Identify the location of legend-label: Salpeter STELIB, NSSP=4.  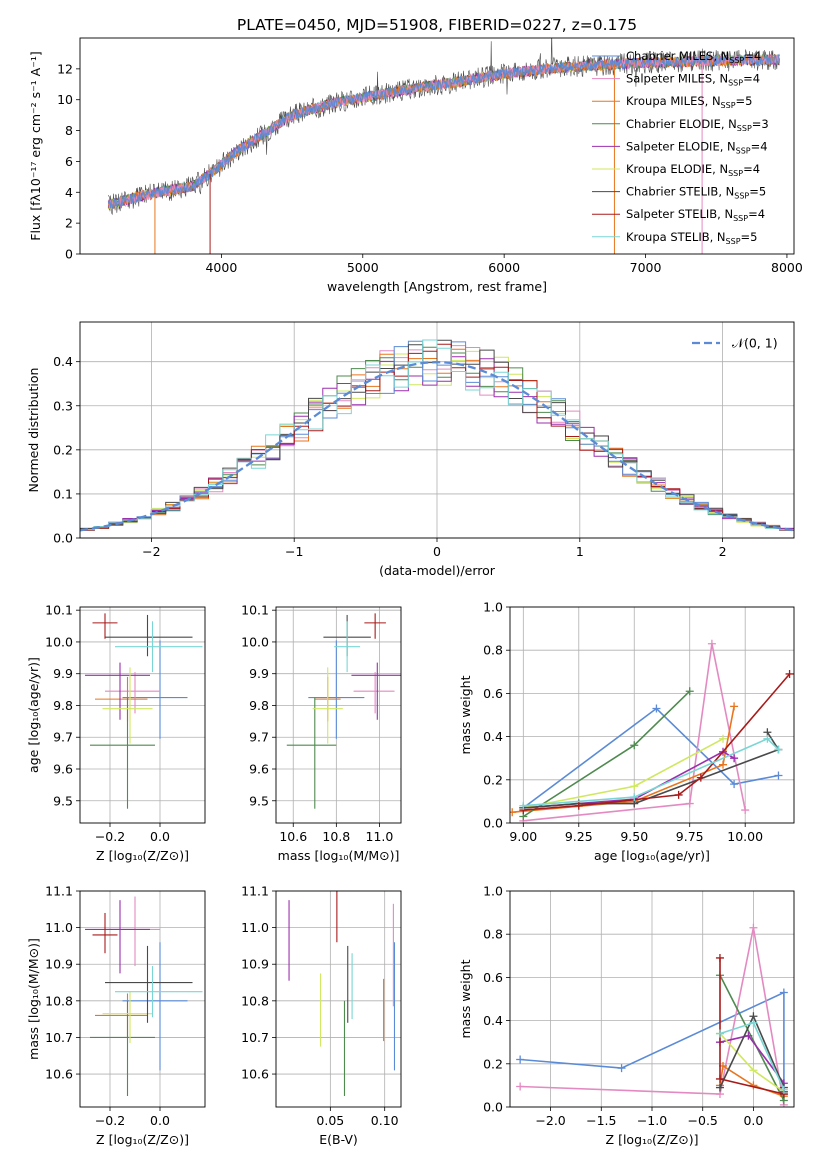
(695, 215).